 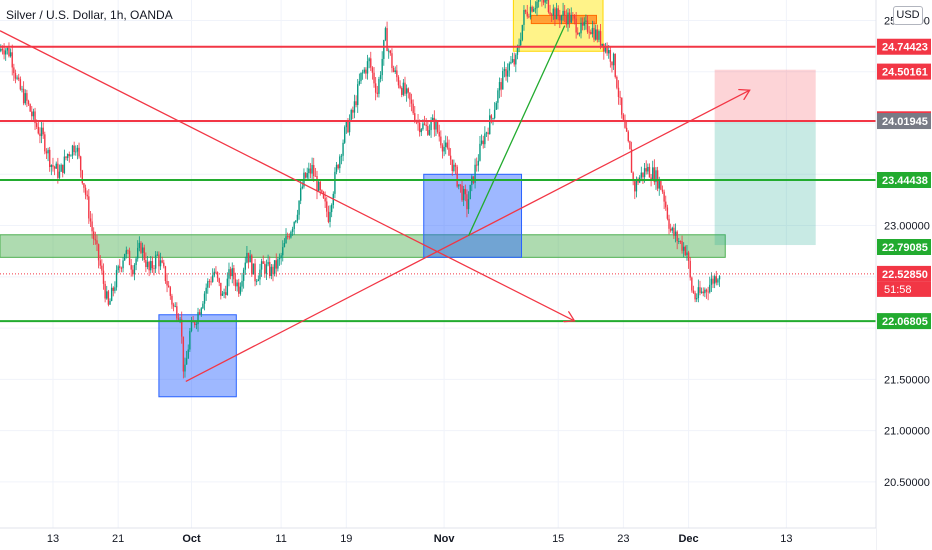 What do you see at coordinates (905, 48) in the screenshot?
I see `price-label: 24.74423` at bounding box center [905, 48].